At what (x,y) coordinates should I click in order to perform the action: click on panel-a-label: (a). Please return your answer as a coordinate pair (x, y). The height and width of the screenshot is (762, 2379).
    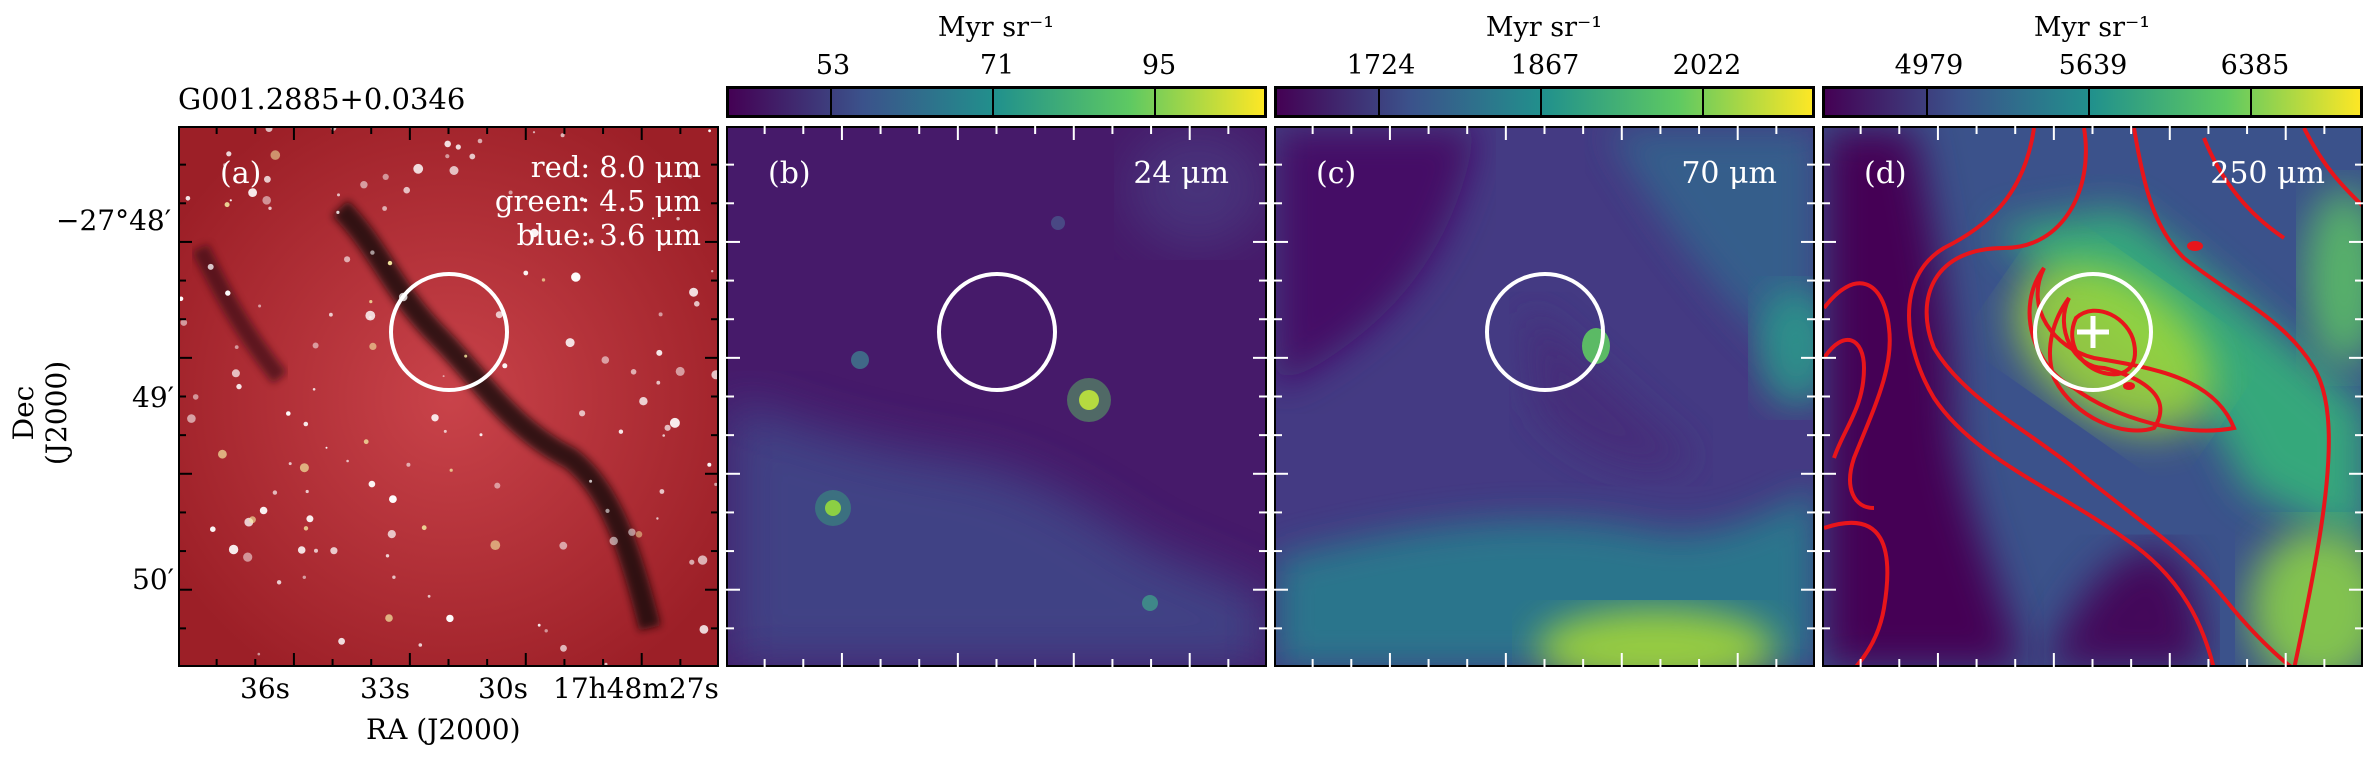
    Looking at the image, I should click on (241, 173).